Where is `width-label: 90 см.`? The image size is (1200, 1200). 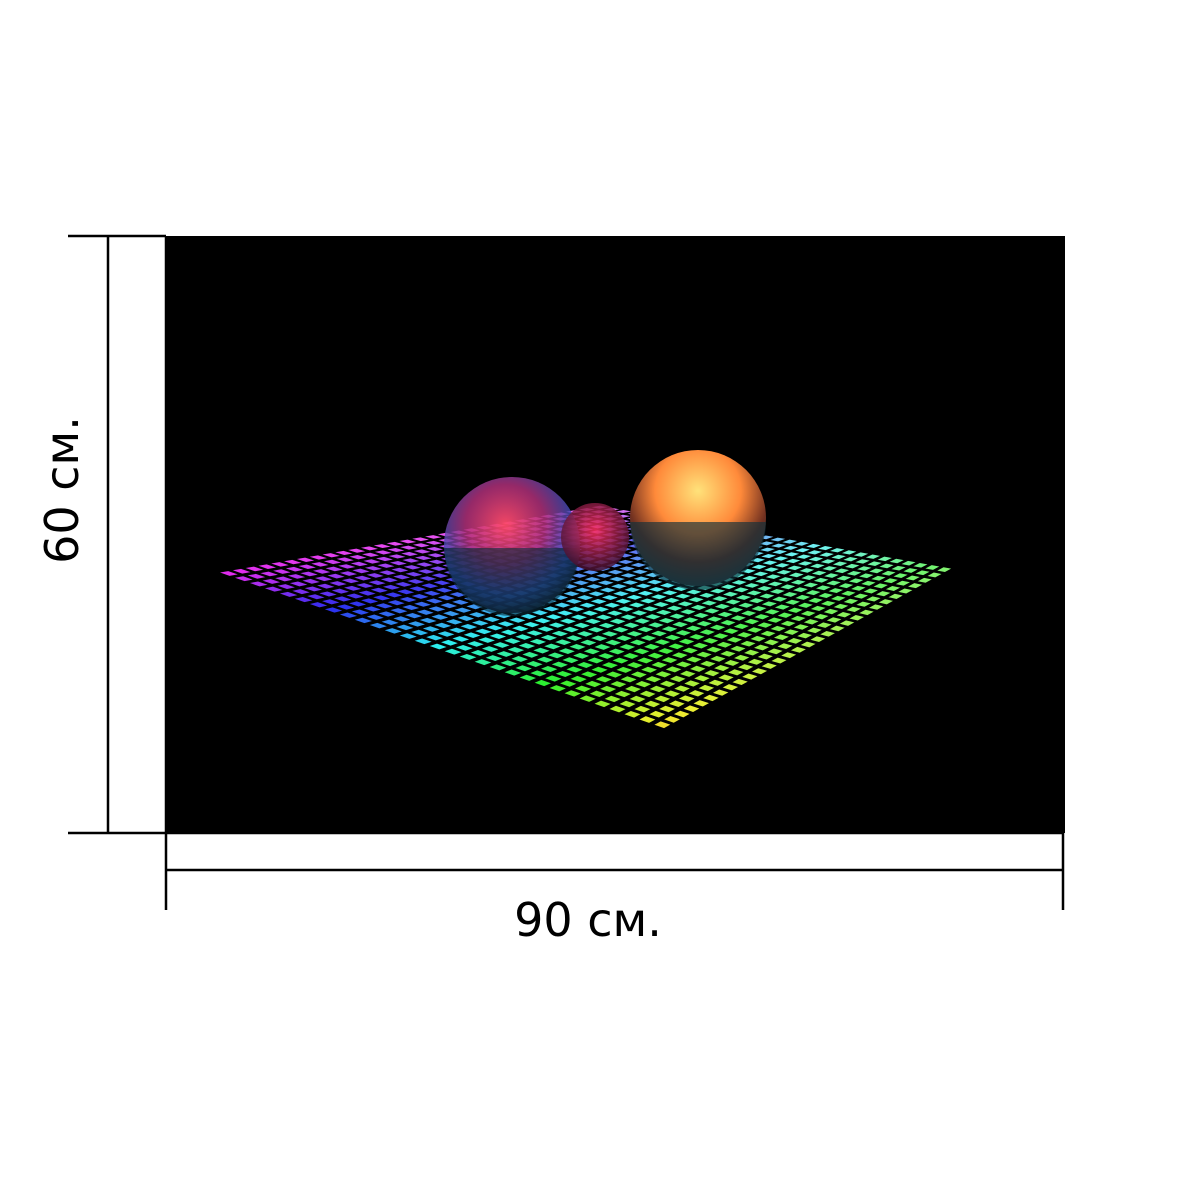 width-label: 90 см. is located at coordinates (588, 920).